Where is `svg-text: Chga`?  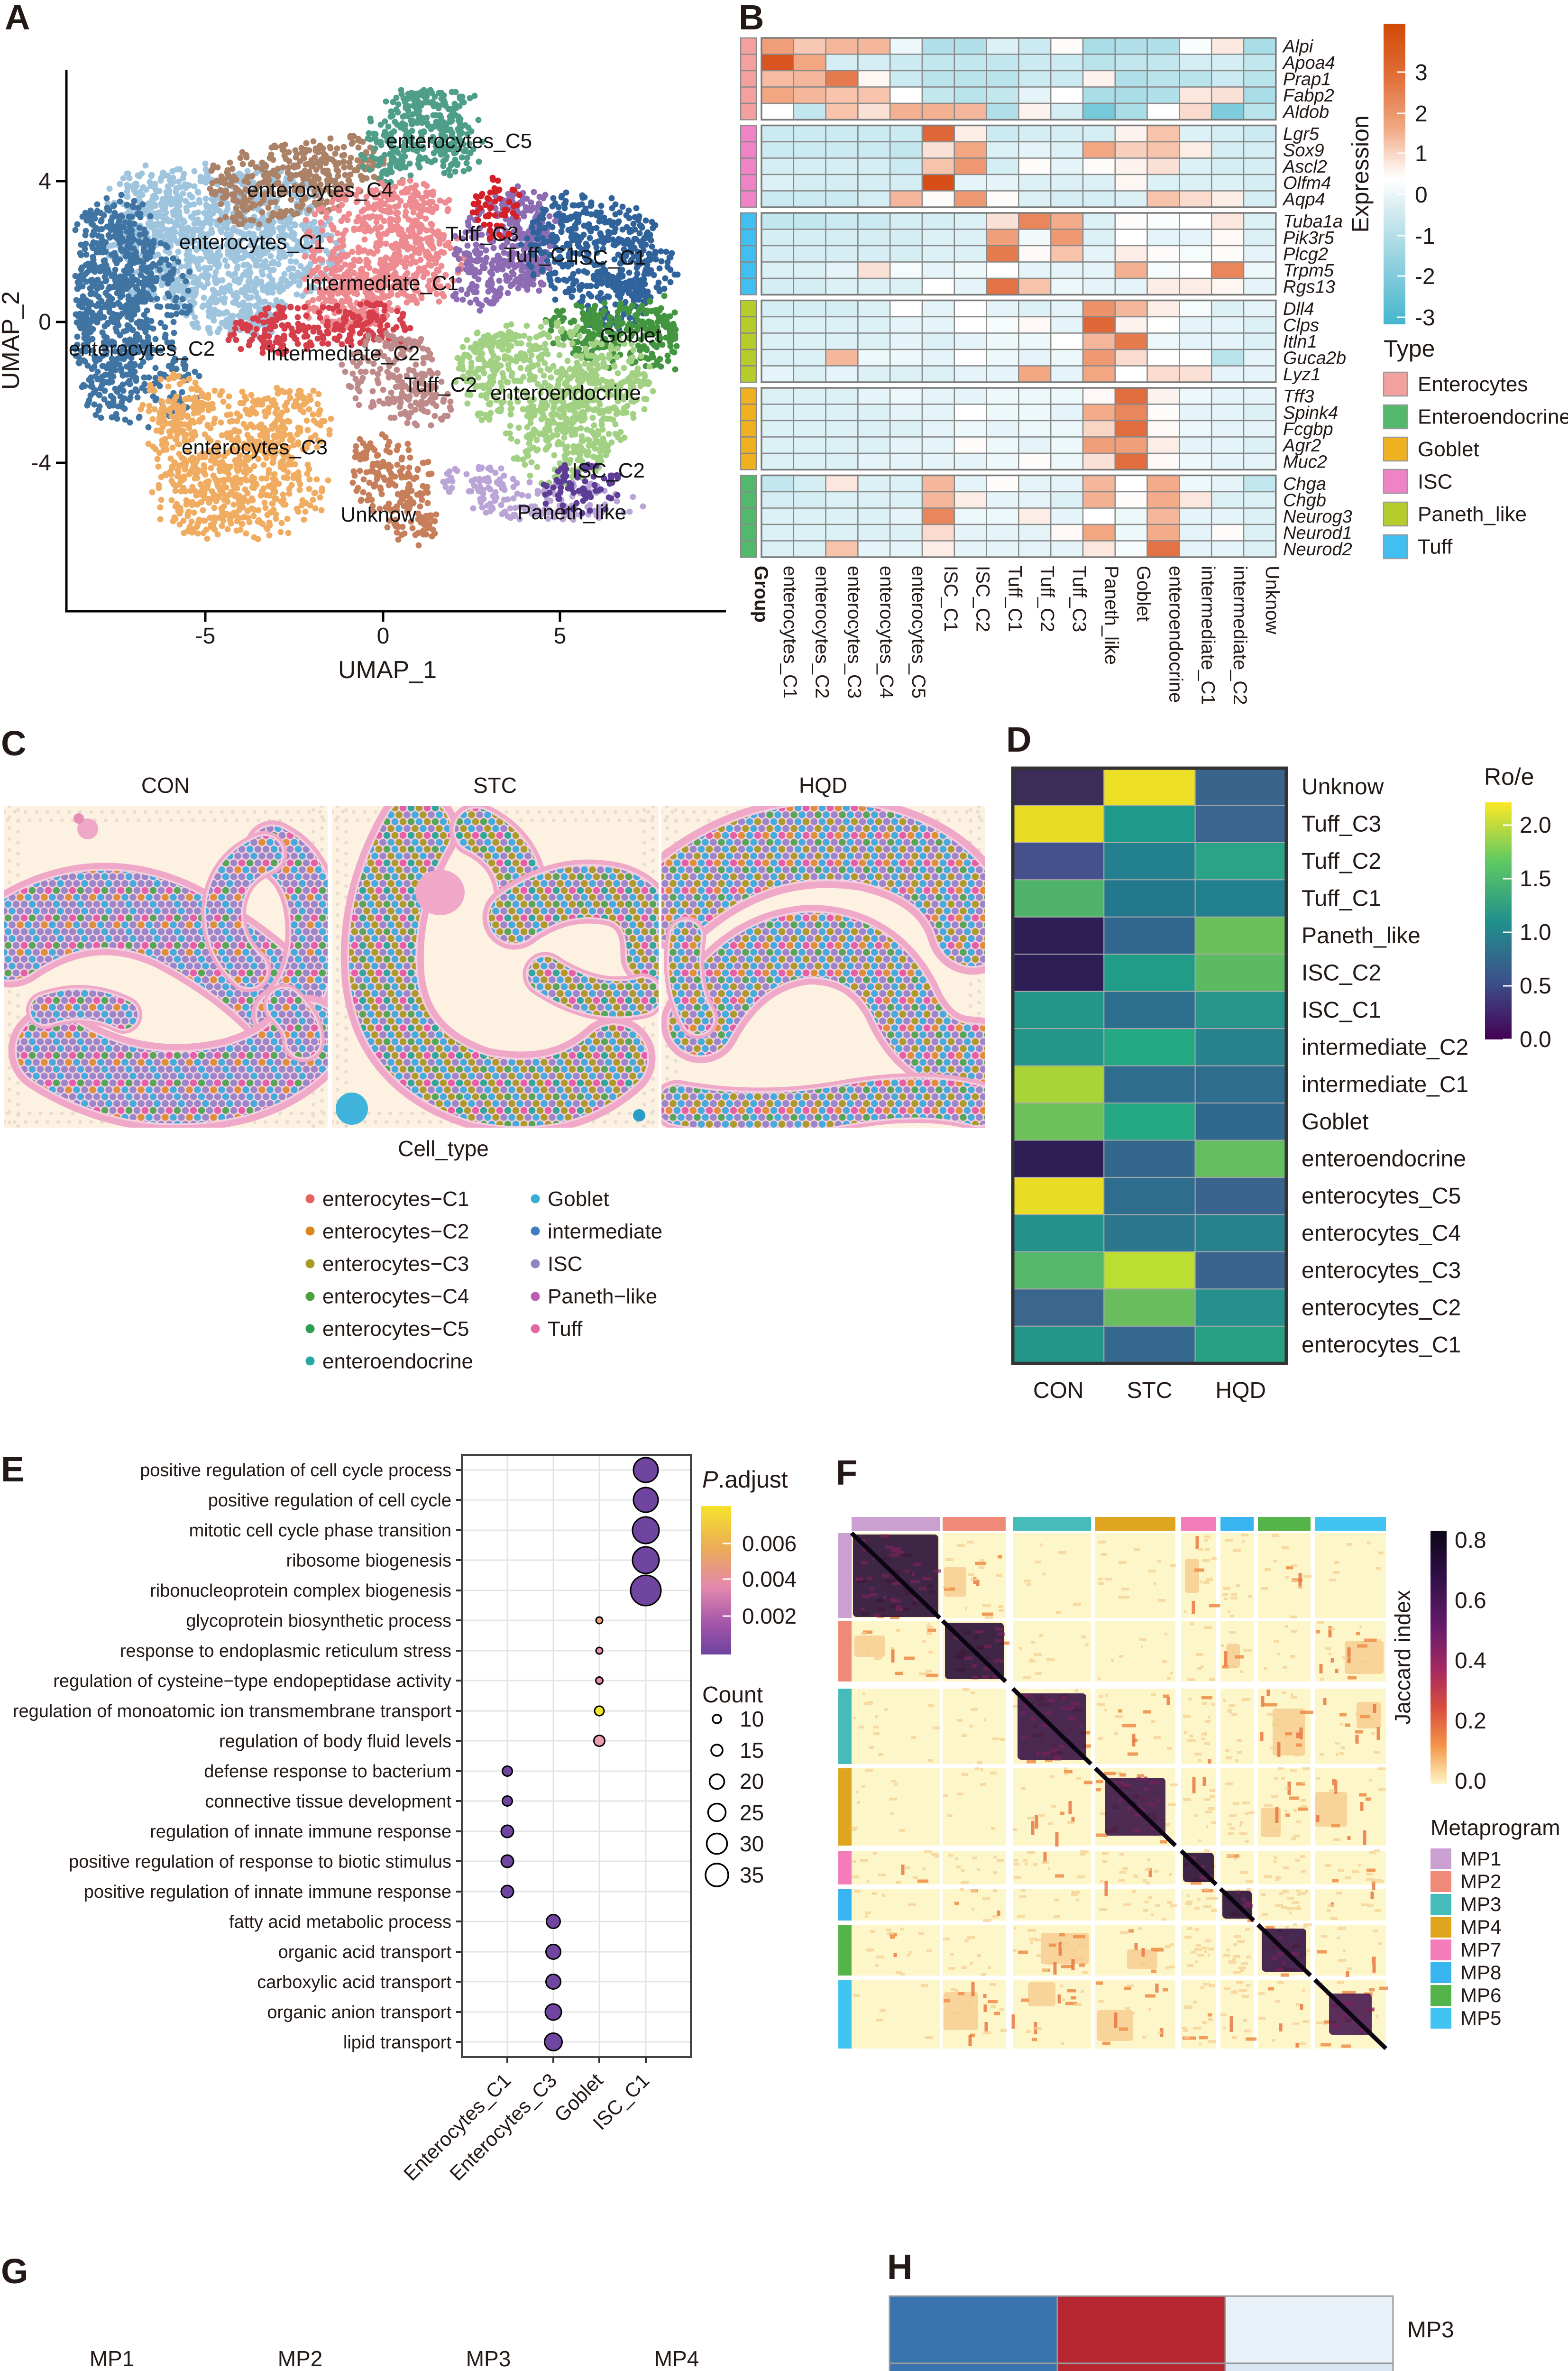 svg-text: Chga is located at coordinates (1304, 484).